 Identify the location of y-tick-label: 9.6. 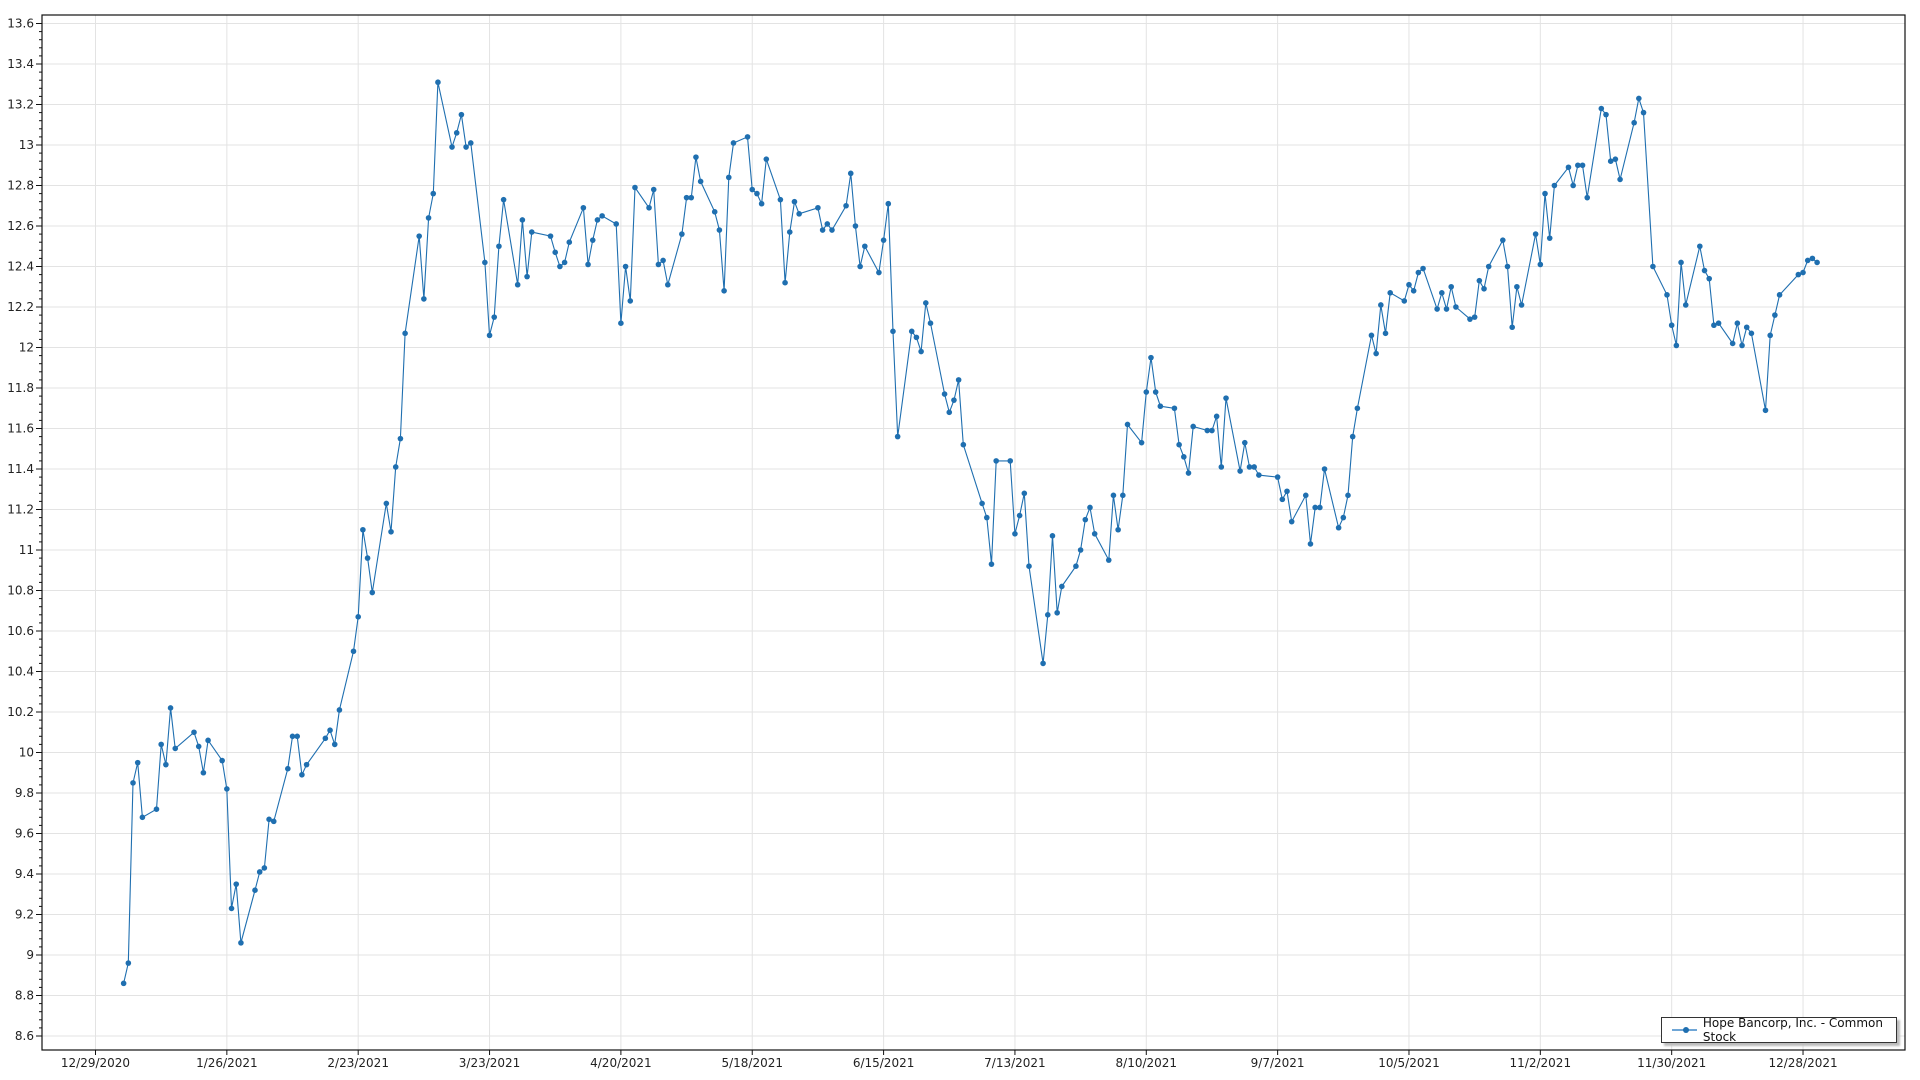
(24, 834).